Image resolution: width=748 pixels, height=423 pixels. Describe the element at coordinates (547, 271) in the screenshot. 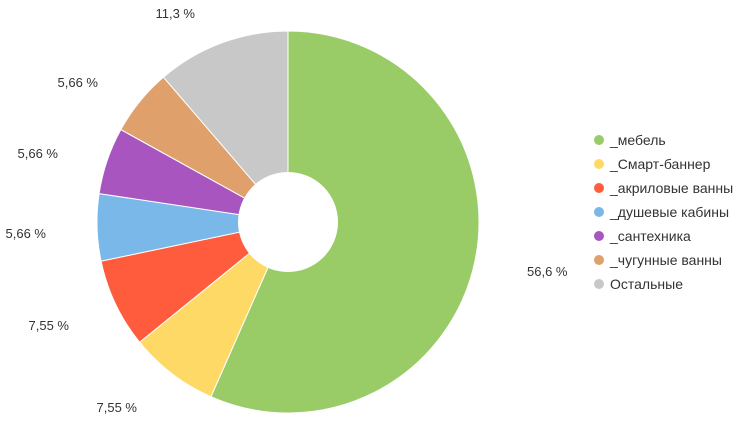

I see `slice-label-0: 56,6 %` at that location.